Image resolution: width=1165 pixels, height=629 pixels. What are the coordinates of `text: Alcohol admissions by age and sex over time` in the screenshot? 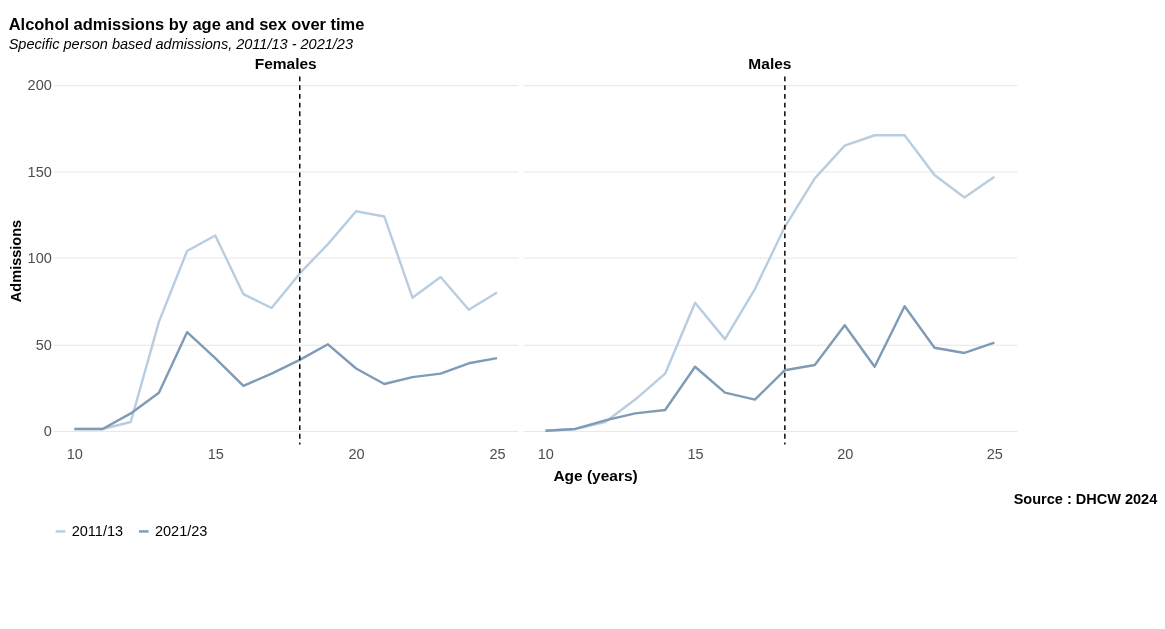 It's located at (186, 24).